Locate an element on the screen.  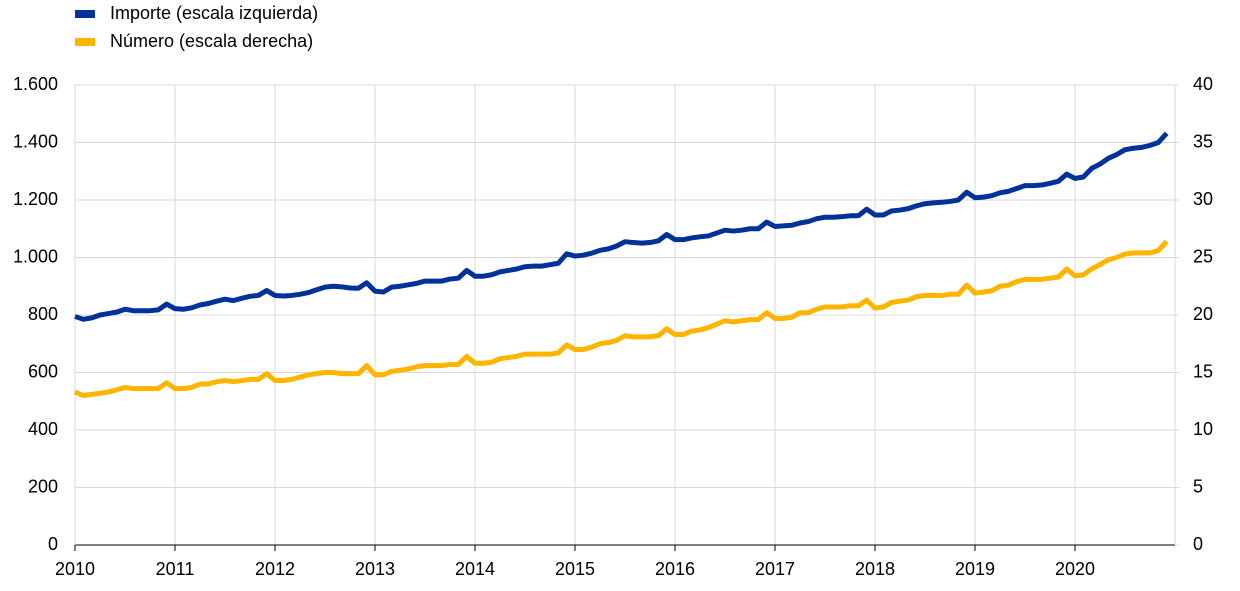
y2-tick-label: 30 is located at coordinates (1203, 199).